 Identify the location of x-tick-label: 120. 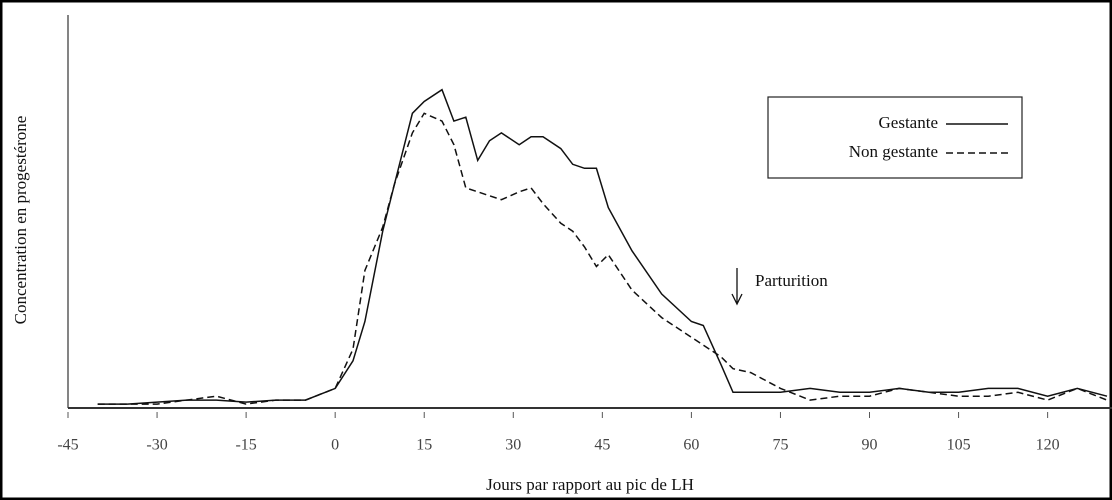
(1048, 445).